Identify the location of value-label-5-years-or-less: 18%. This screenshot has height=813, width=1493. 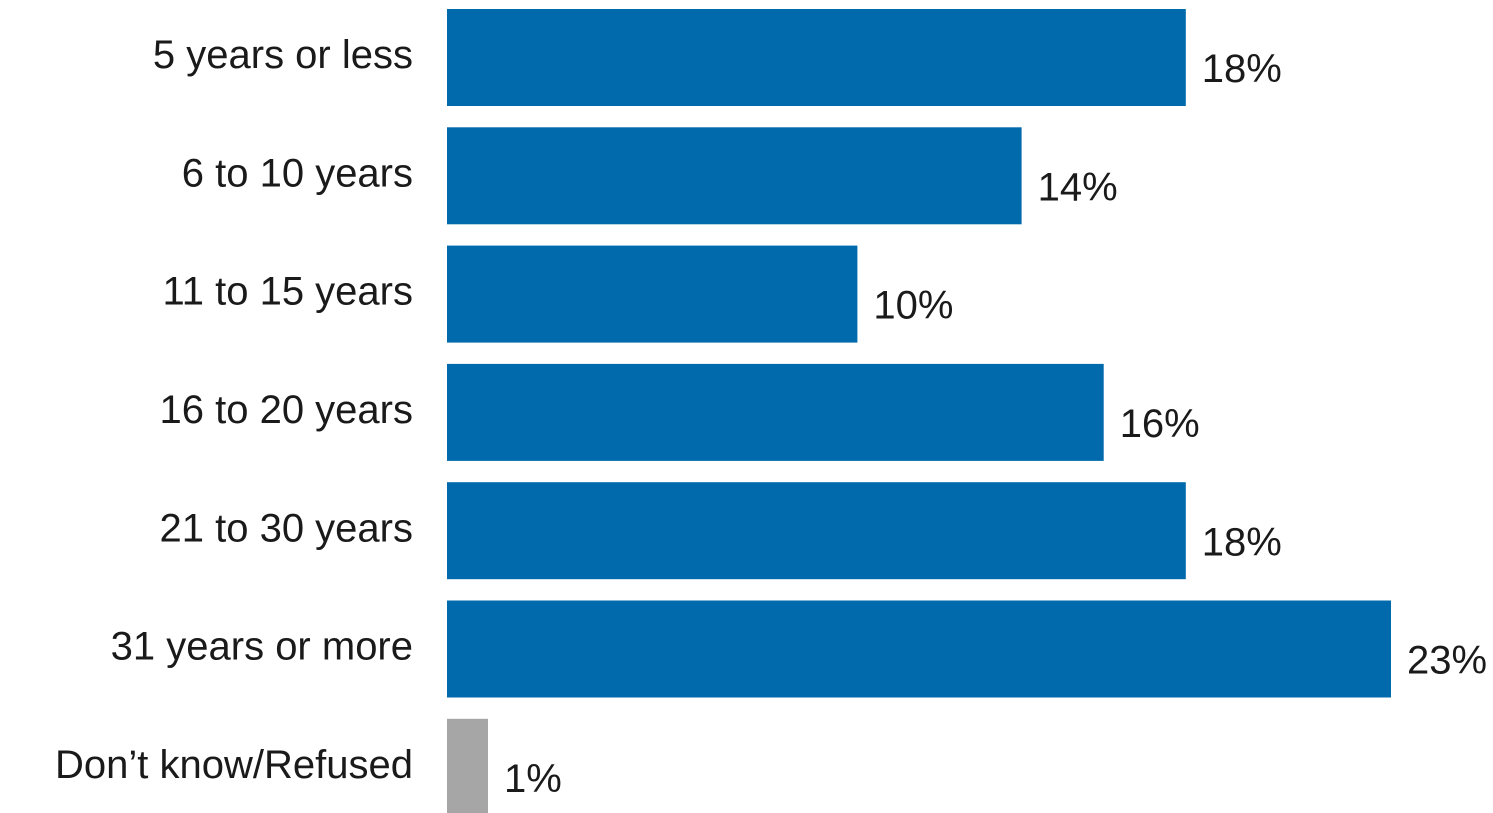
(1242, 69).